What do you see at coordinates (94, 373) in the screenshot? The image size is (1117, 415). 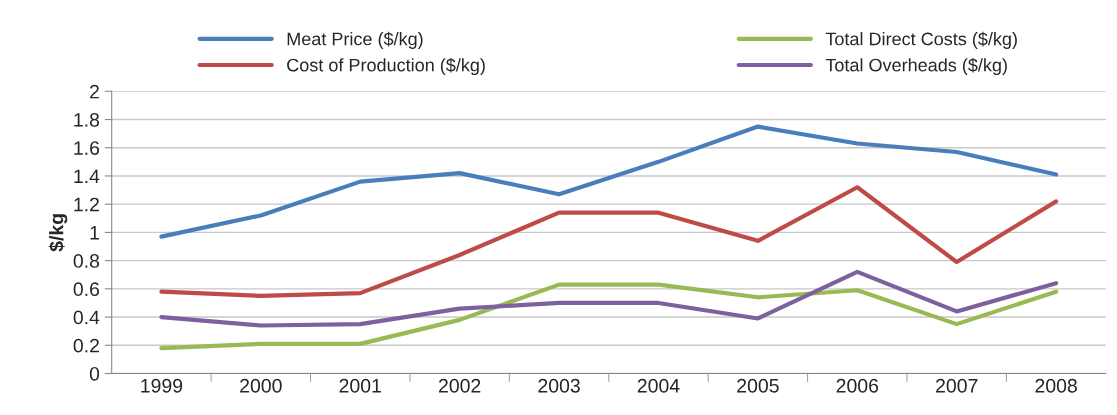 I see `y-tick-label: 0` at bounding box center [94, 373].